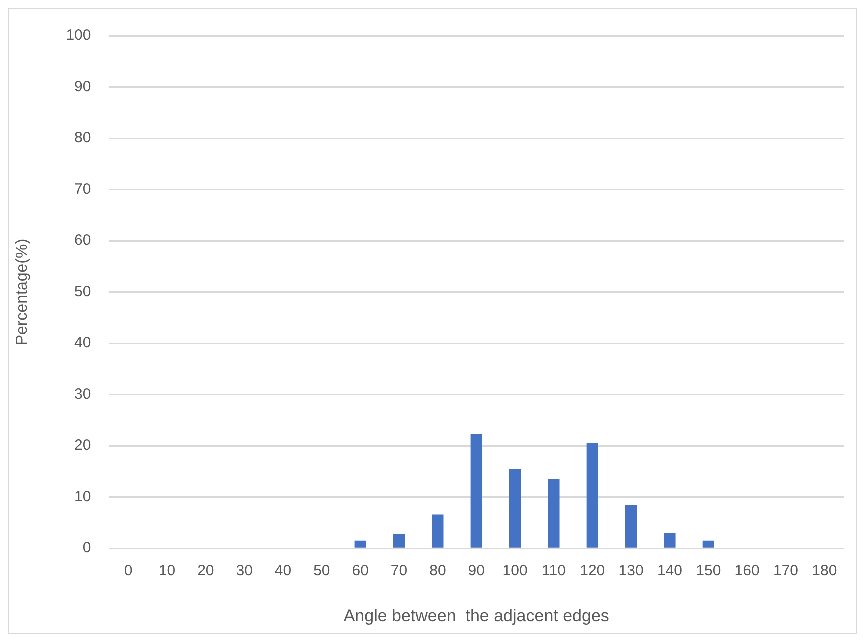 This screenshot has width=865, height=642. What do you see at coordinates (438, 571) in the screenshot?
I see `x-tick-label: 80` at bounding box center [438, 571].